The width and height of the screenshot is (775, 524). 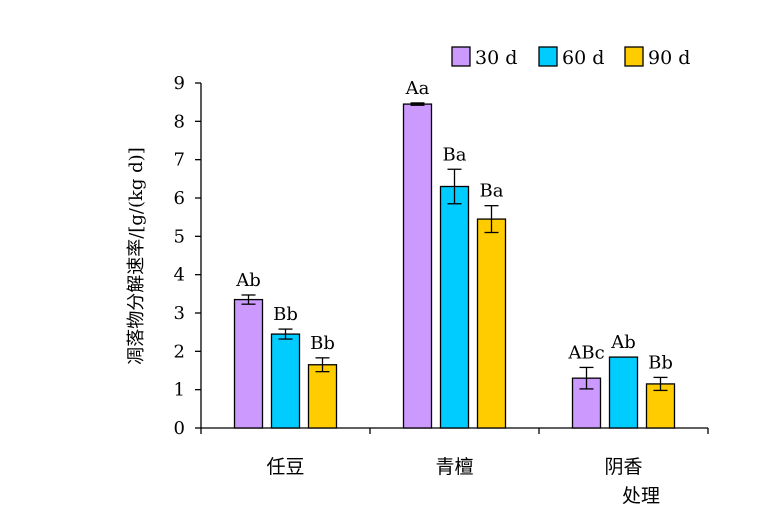 What do you see at coordinates (179, 236) in the screenshot?
I see `y-tick-label: 5` at bounding box center [179, 236].